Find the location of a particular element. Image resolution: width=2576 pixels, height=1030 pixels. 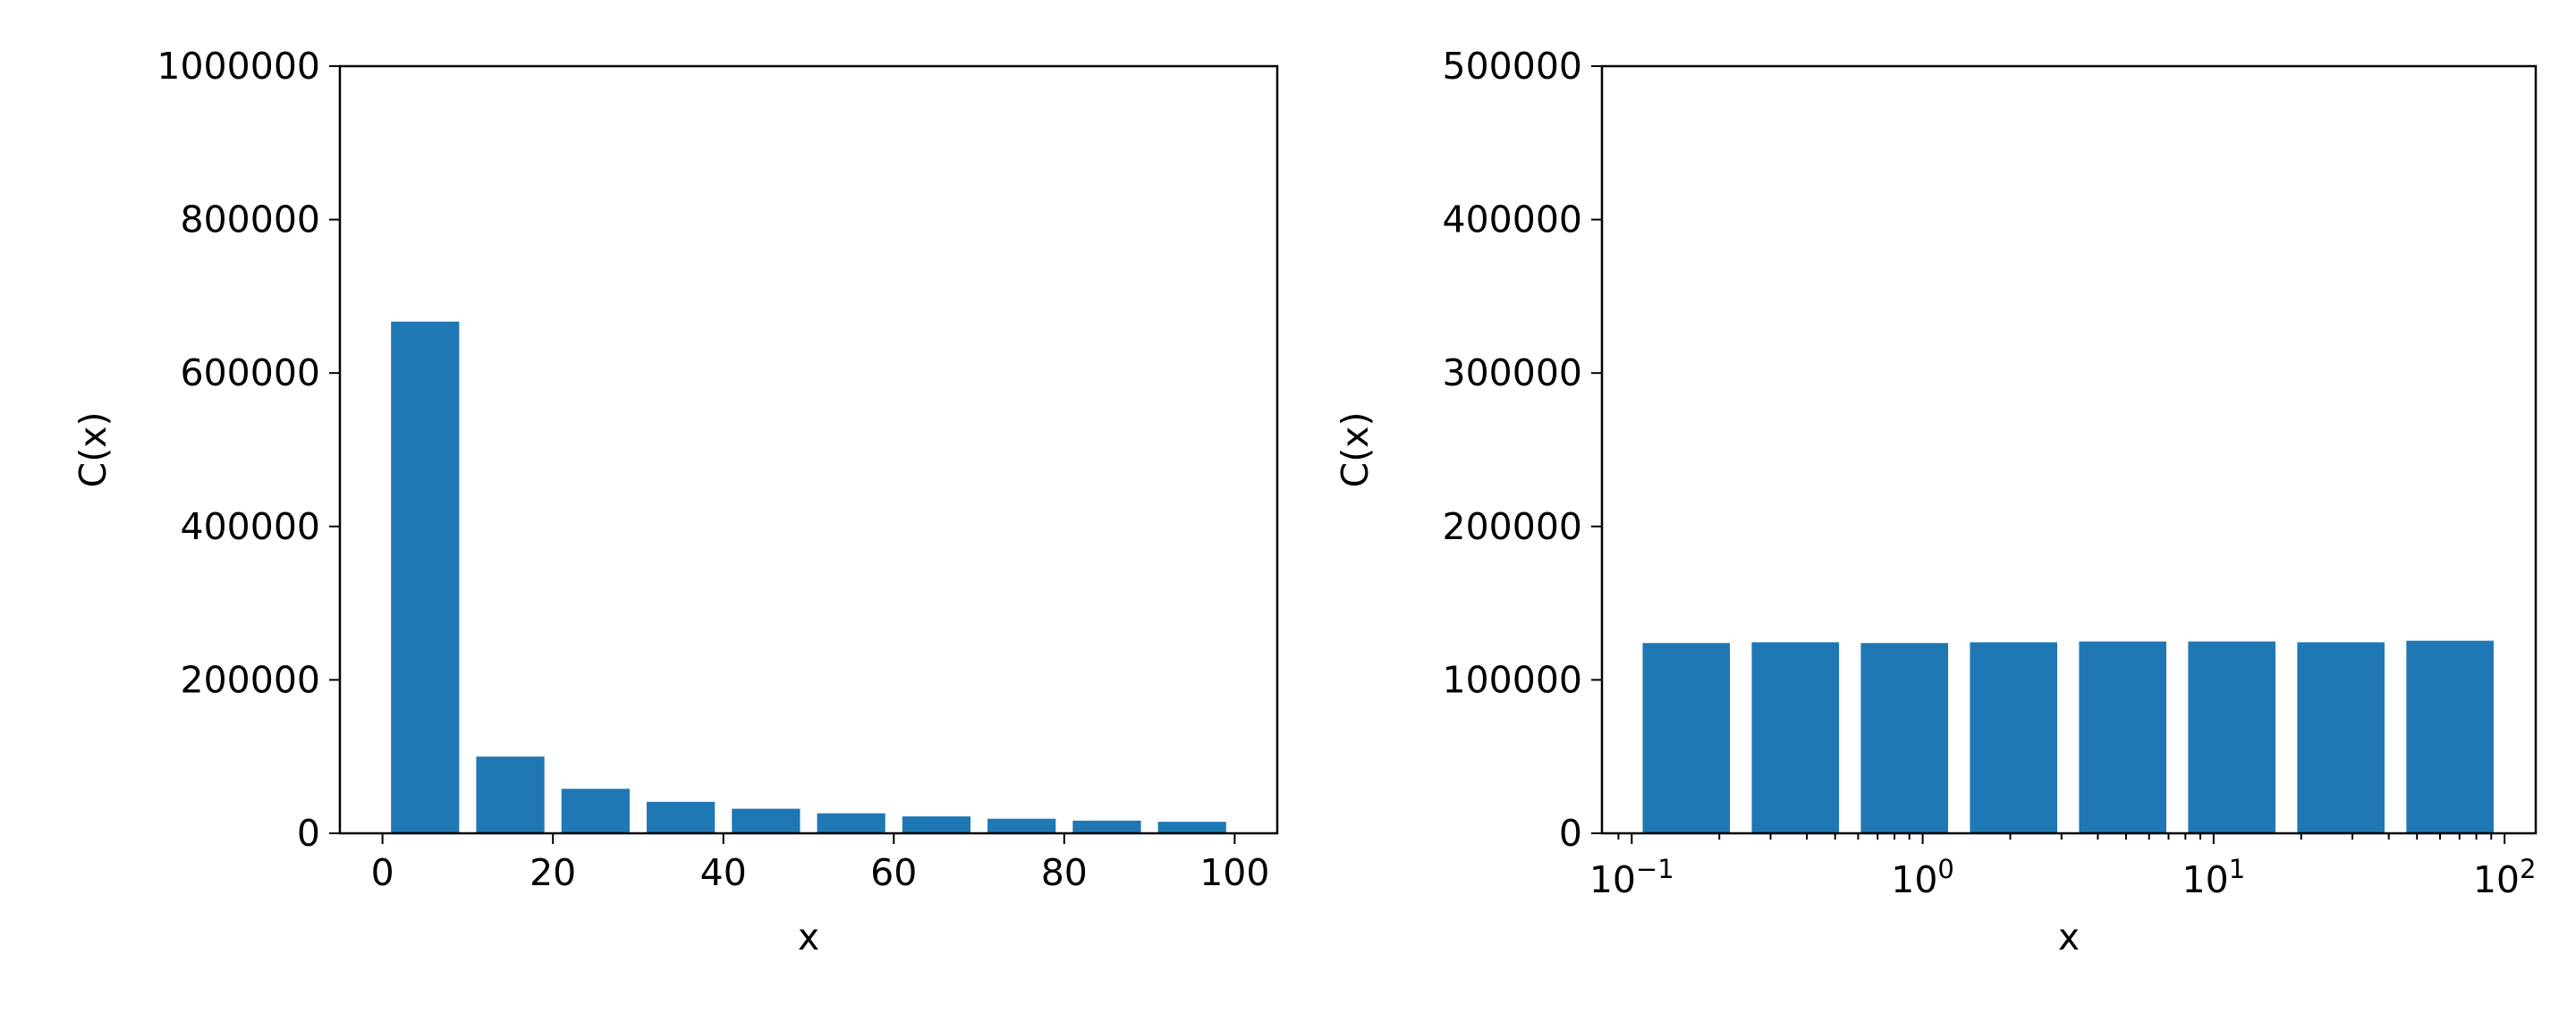

x-tick-exponent: −1 is located at coordinates (1655, 869).